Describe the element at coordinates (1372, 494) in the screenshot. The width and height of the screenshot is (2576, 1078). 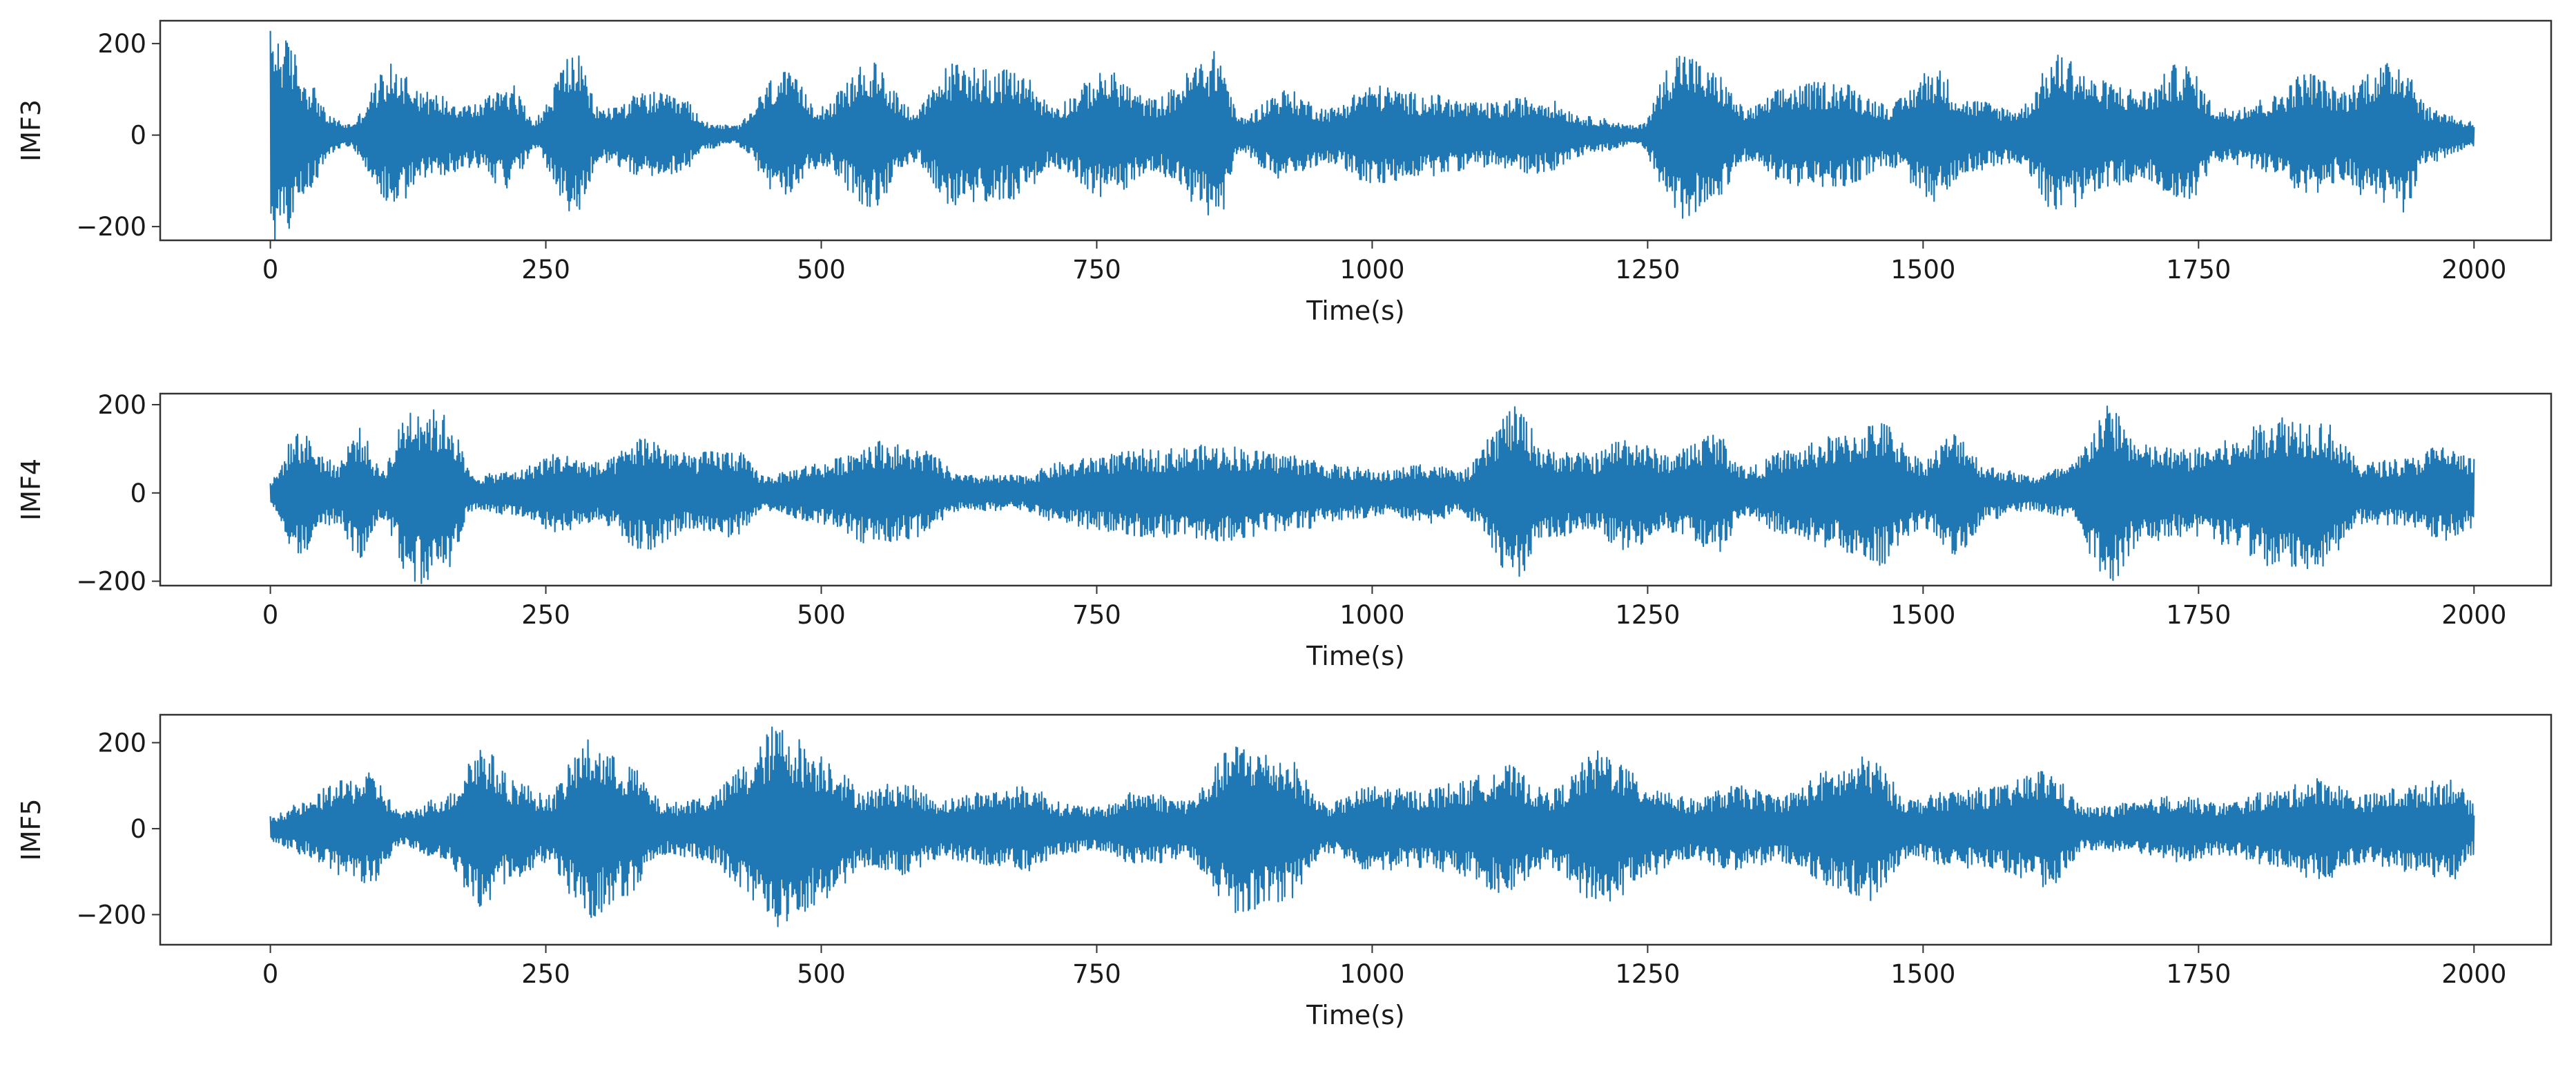
I see `series-line-imf4` at that location.